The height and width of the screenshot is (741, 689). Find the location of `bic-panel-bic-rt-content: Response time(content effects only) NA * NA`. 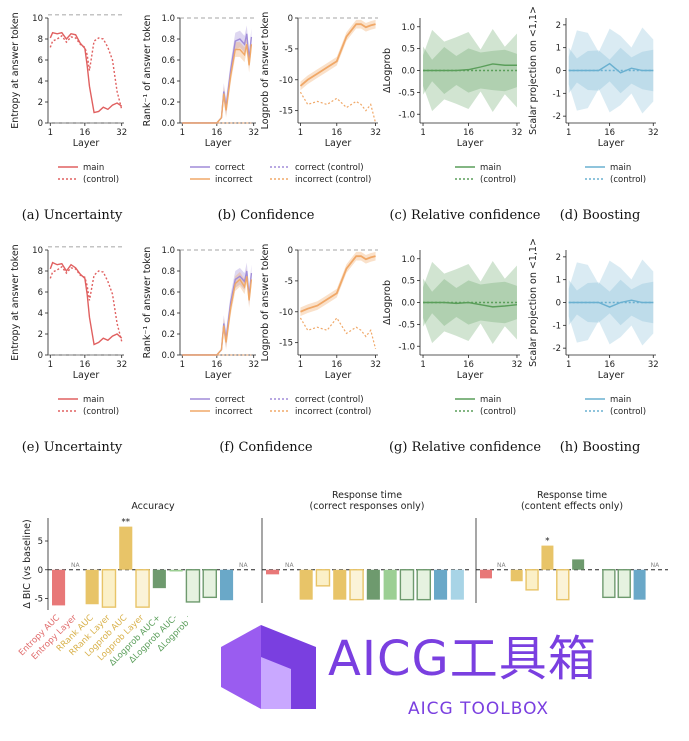

bic-panel-bic-rt-content: Response time(content effects only) NA * NA is located at coordinates (571, 550).